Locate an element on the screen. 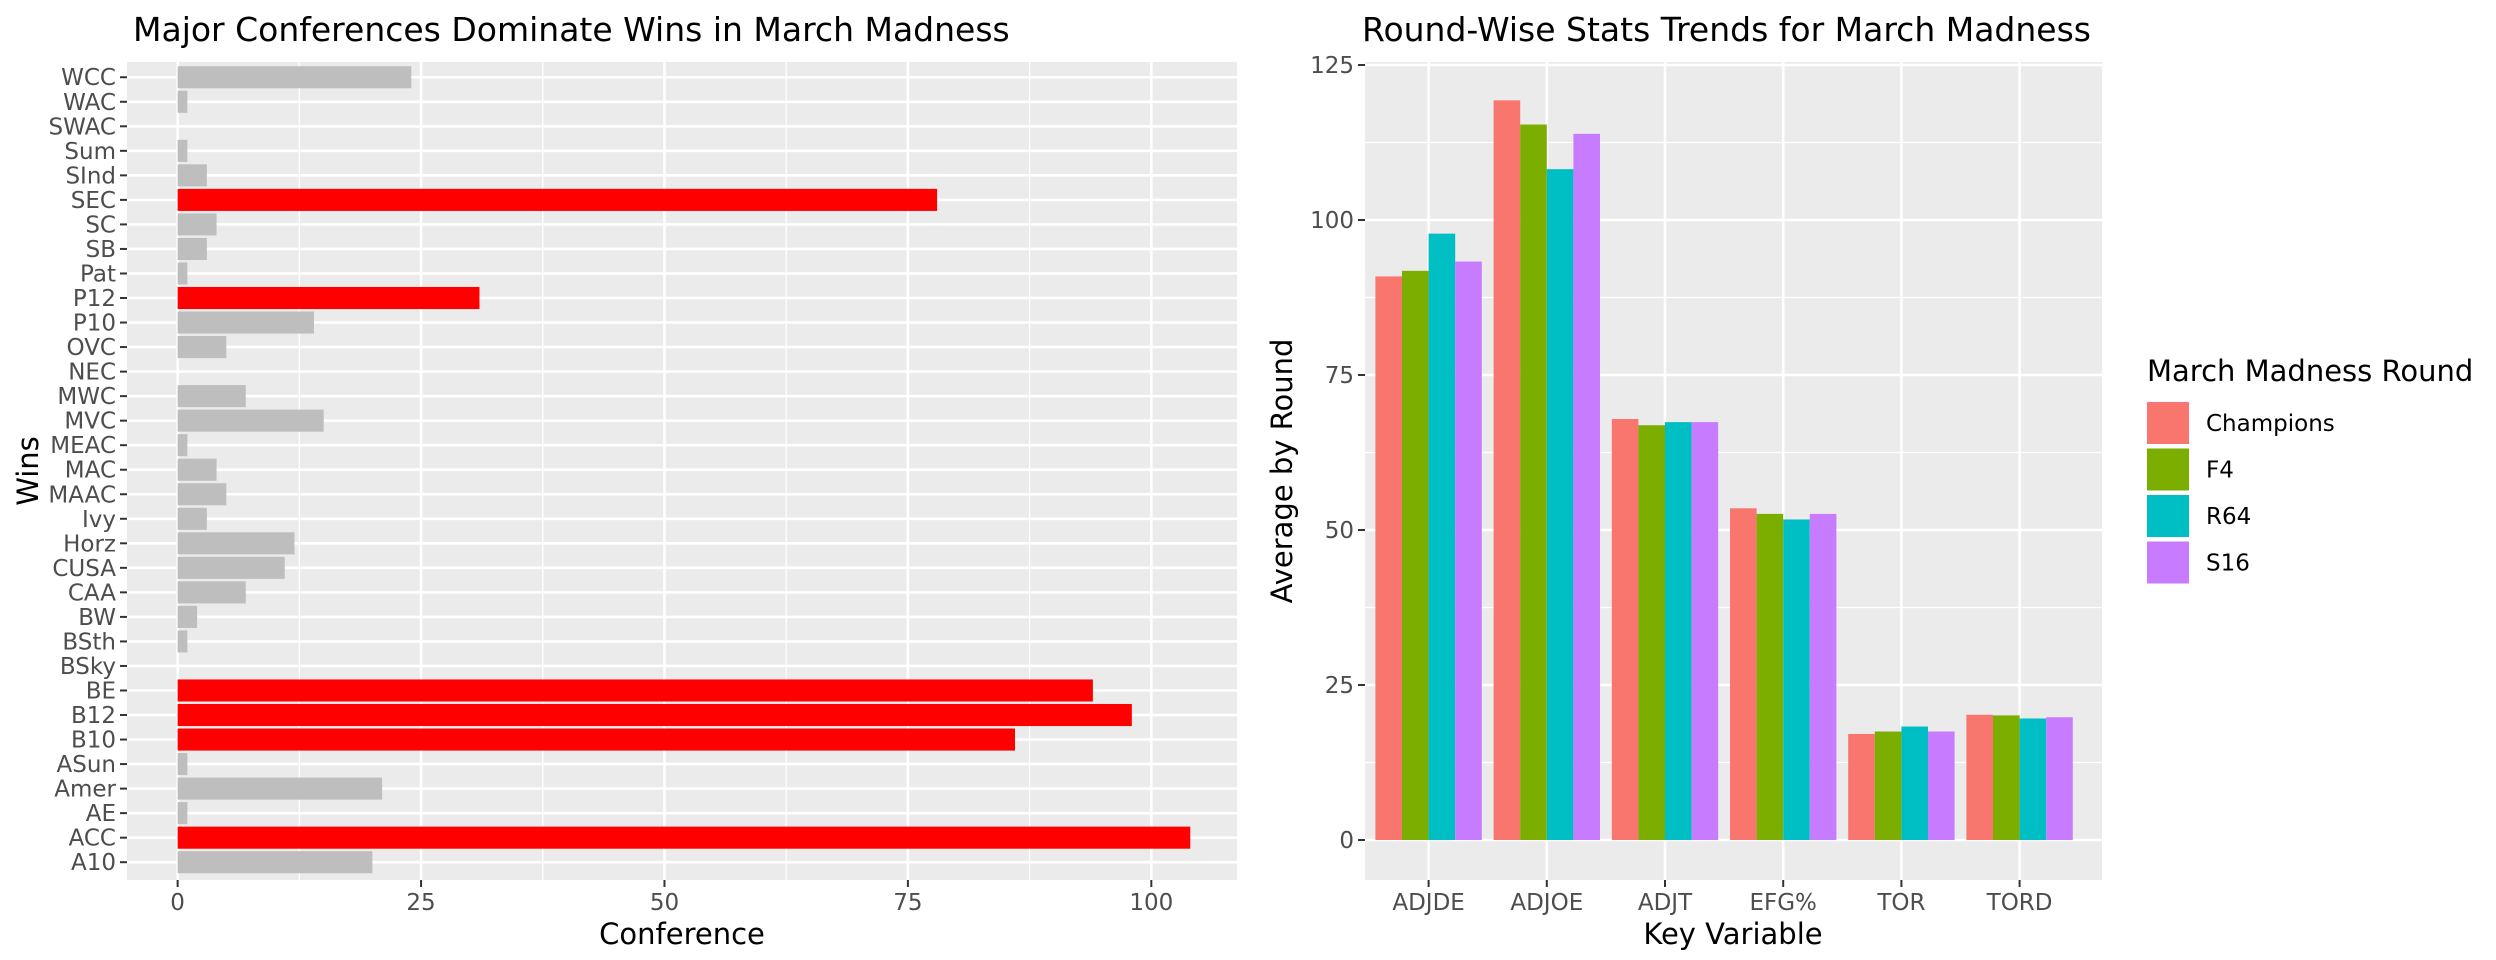 Image resolution: width=2496 pixels, height=960 pixels. bar-sc is located at coordinates (197, 224).